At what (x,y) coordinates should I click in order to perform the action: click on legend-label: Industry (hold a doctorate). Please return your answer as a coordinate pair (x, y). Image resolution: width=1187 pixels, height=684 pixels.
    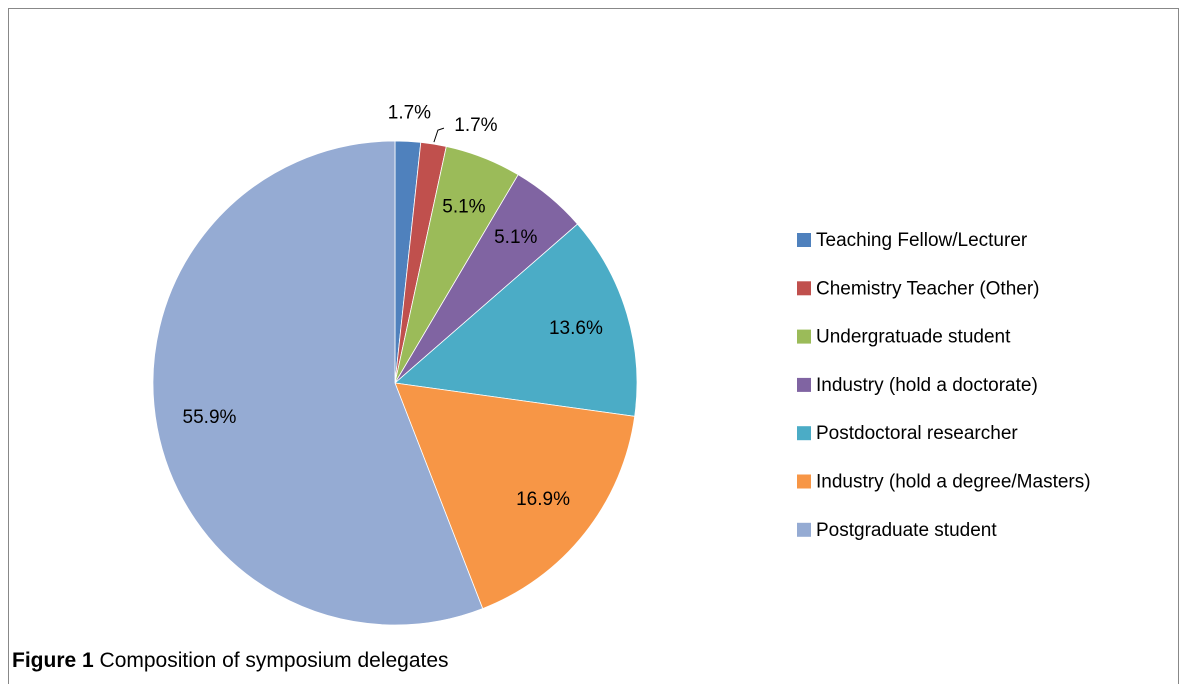
    Looking at the image, I should click on (927, 385).